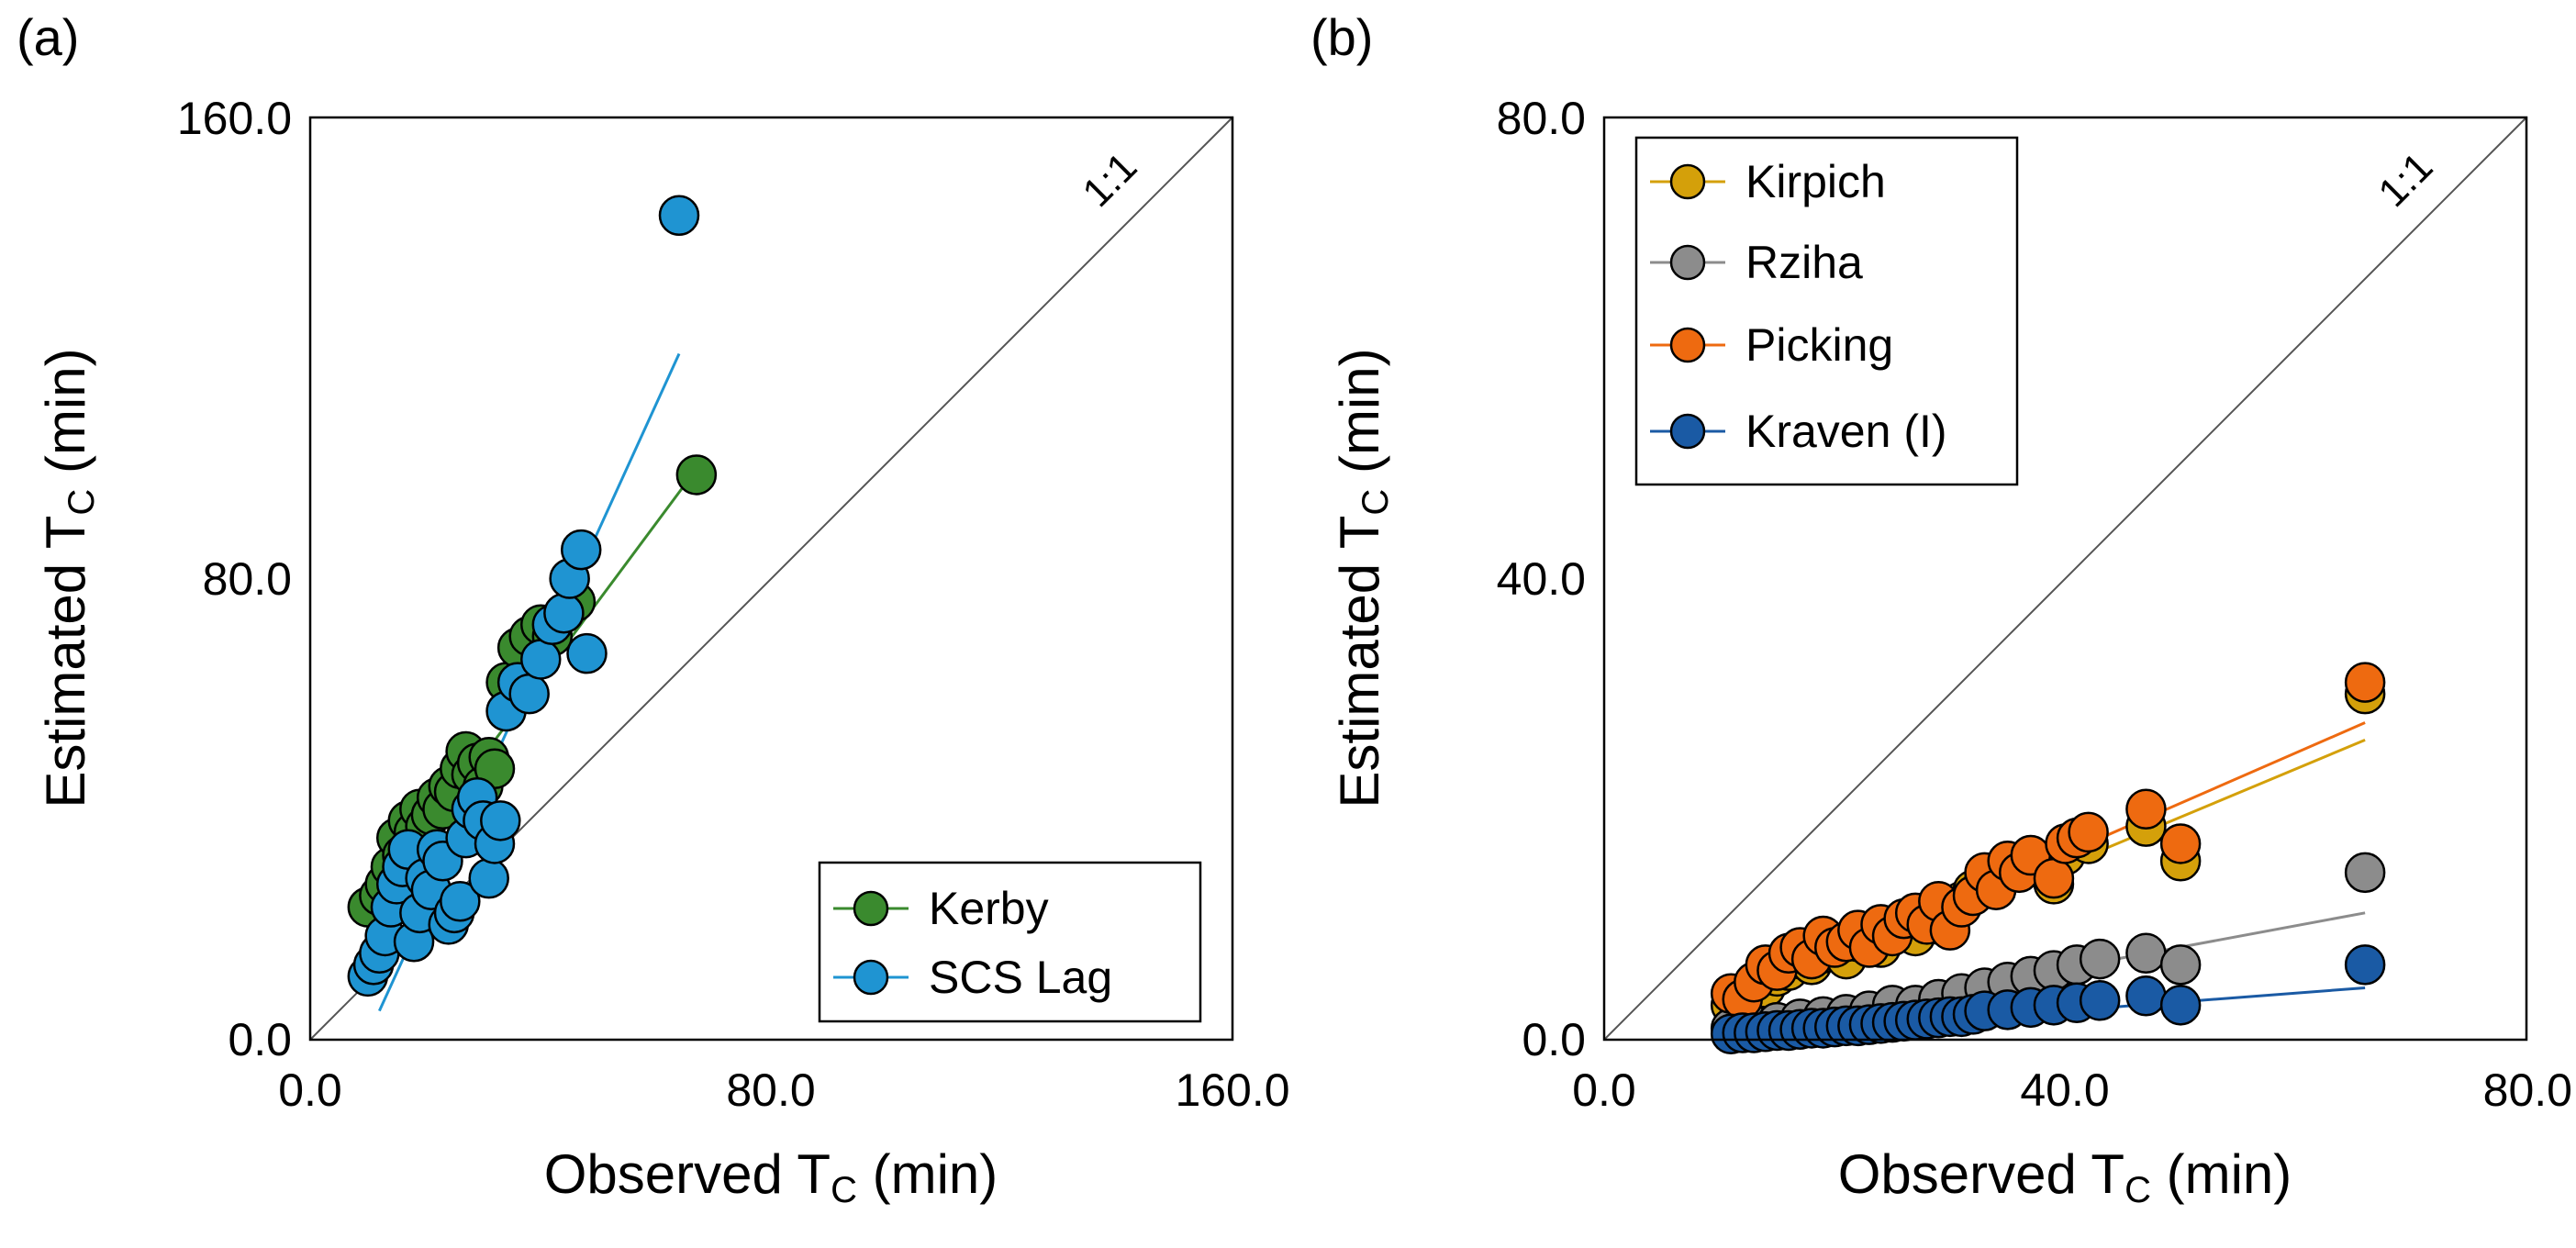 The image size is (2576, 1248). I want to click on panel-a-xtick-2: 160.0, so click(1232, 1090).